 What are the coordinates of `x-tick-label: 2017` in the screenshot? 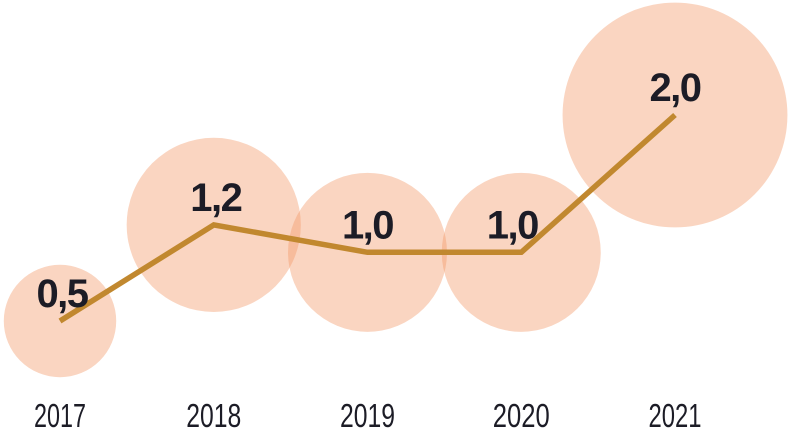 It's located at (60, 414).